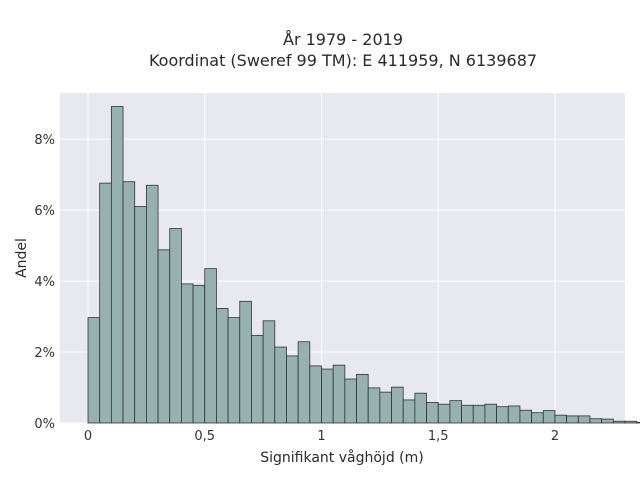  What do you see at coordinates (44, 282) in the screenshot?
I see `y-tick-label: 4%` at bounding box center [44, 282].